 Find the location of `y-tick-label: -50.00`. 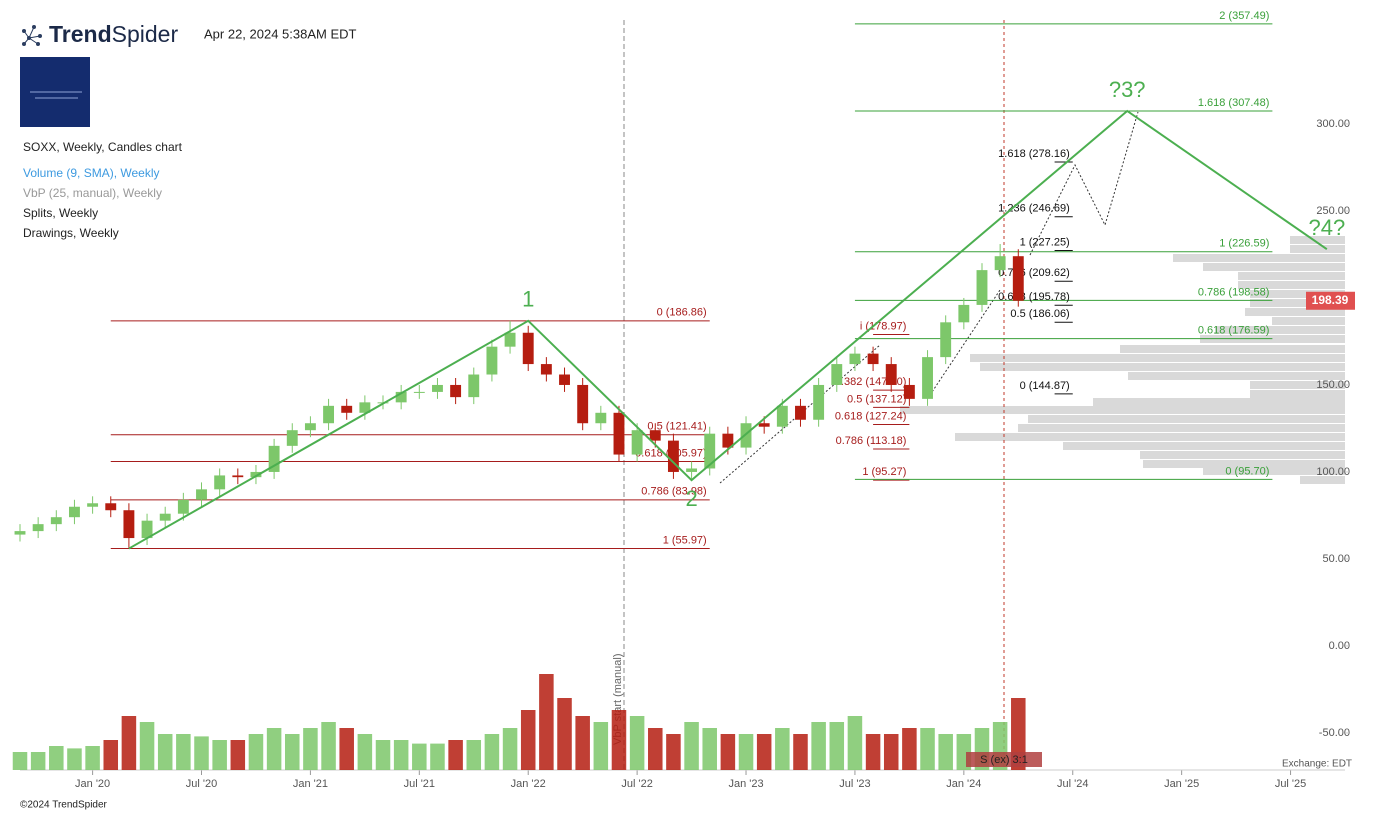

y-tick-label: -50.00 is located at coordinates (1334, 733).